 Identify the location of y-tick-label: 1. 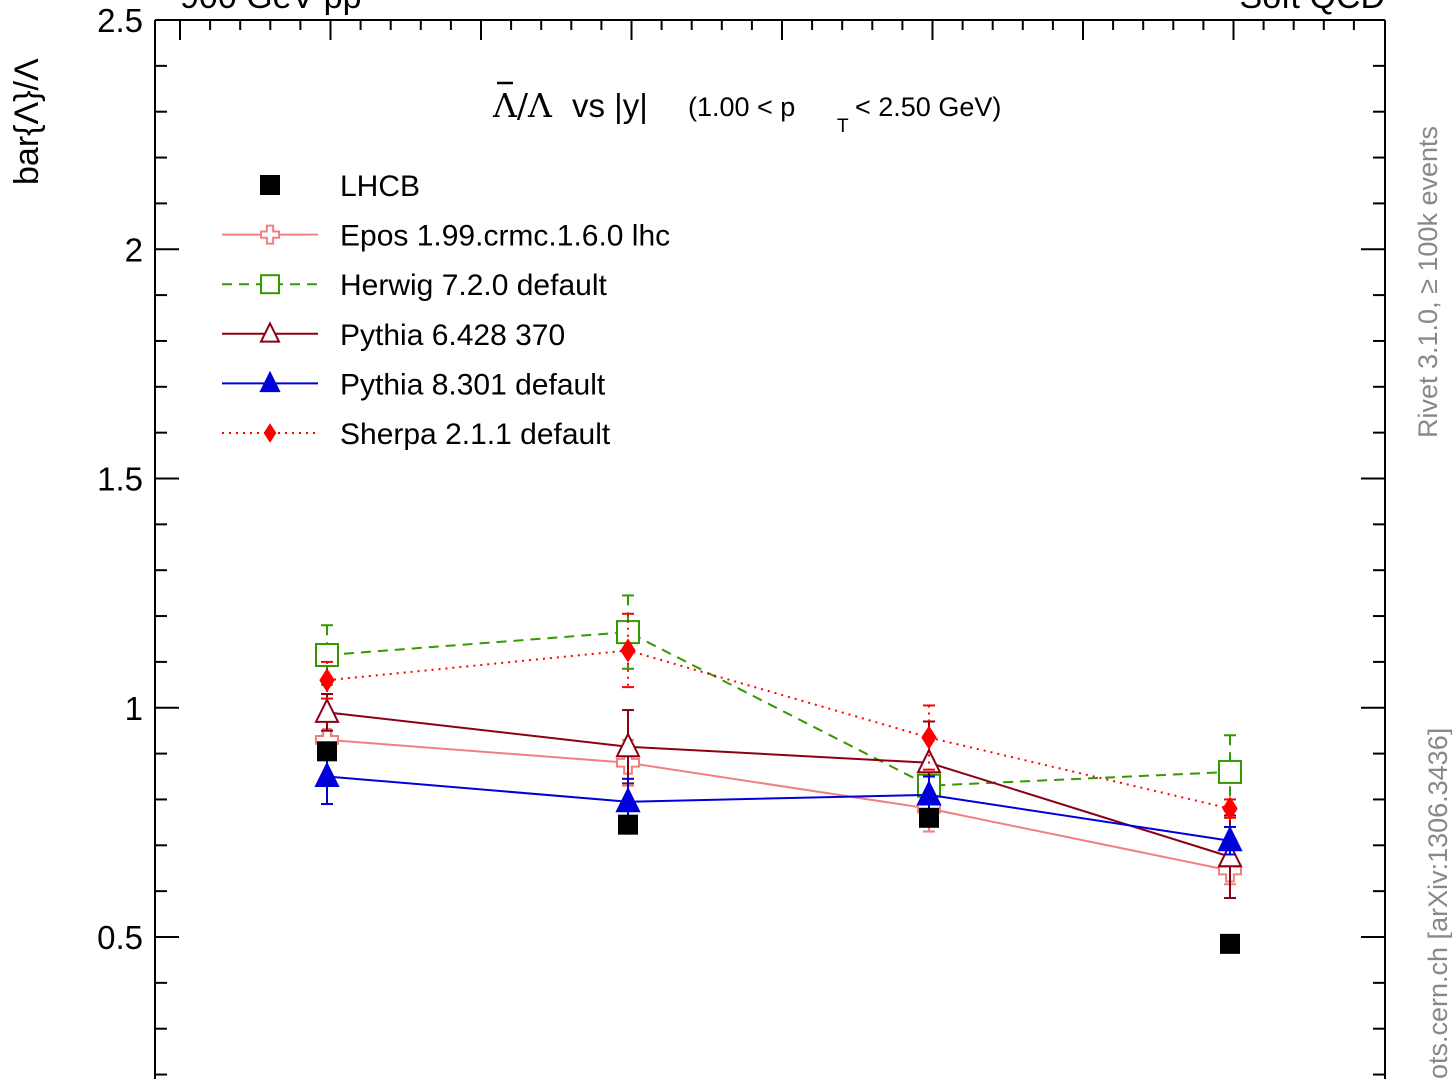
(134, 708).